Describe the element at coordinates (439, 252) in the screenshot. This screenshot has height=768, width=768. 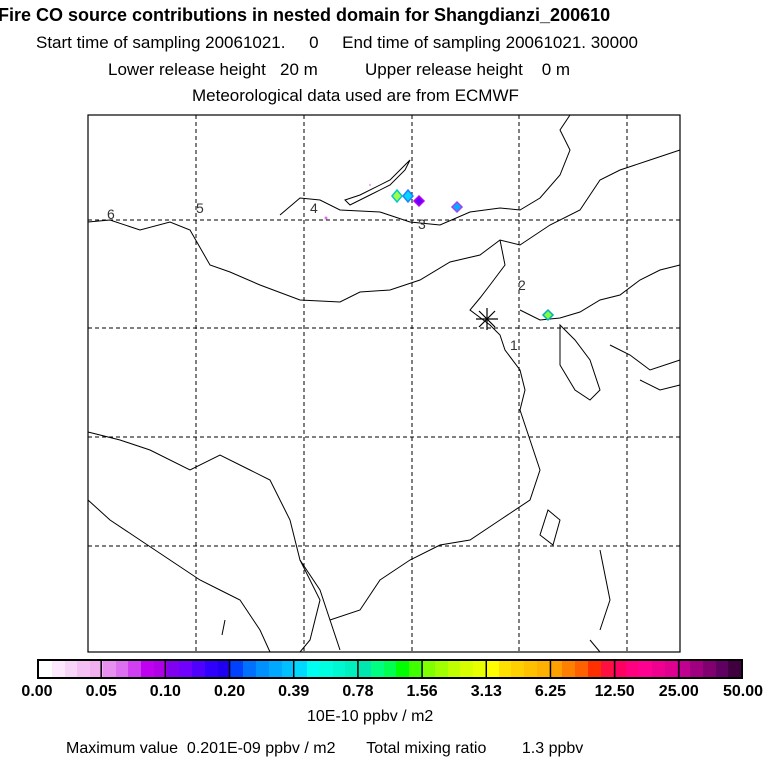
I see `source-markers` at that location.